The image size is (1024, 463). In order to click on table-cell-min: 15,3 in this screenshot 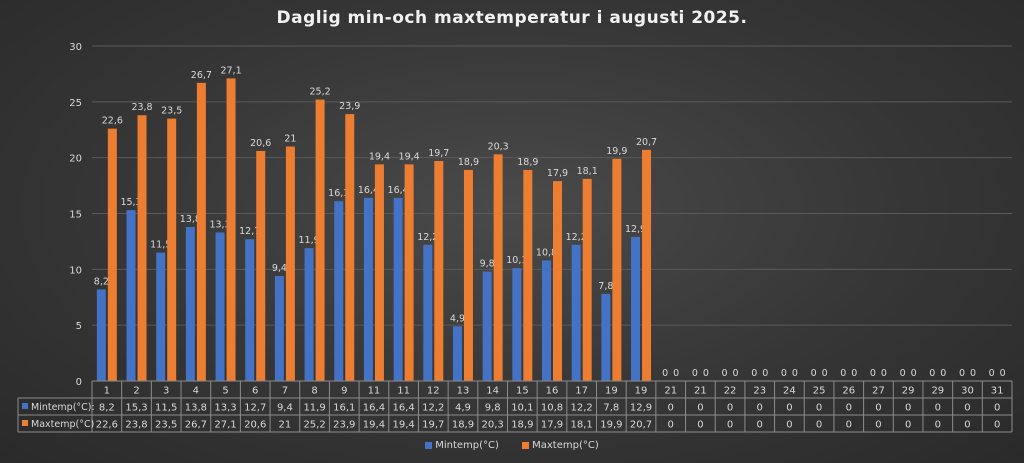, I will do `click(136, 408)`.